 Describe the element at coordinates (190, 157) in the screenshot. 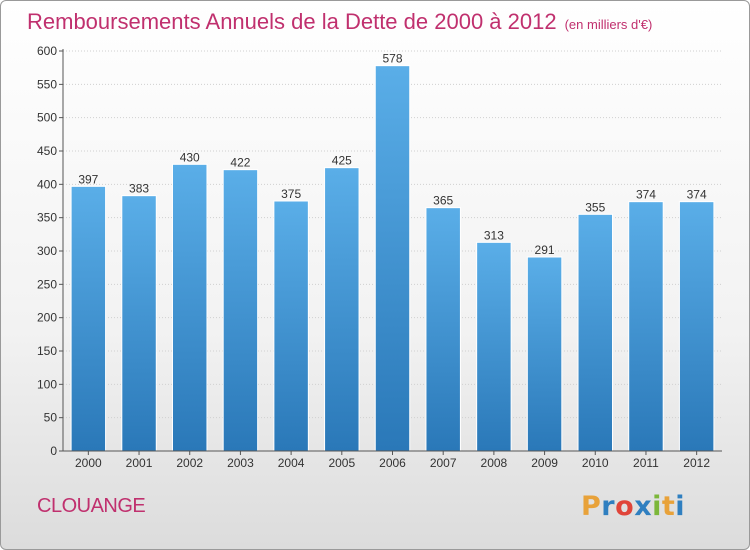

I see `bar-value-label: 430` at that location.